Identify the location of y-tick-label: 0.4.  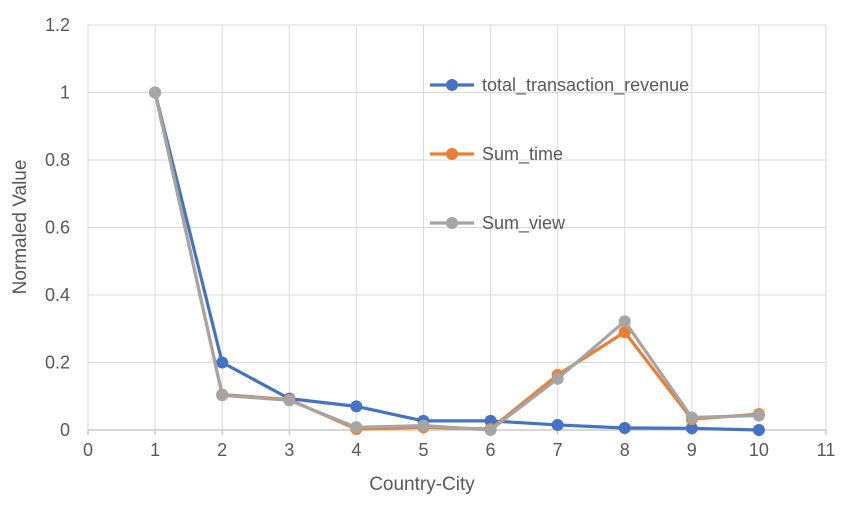
(57, 295).